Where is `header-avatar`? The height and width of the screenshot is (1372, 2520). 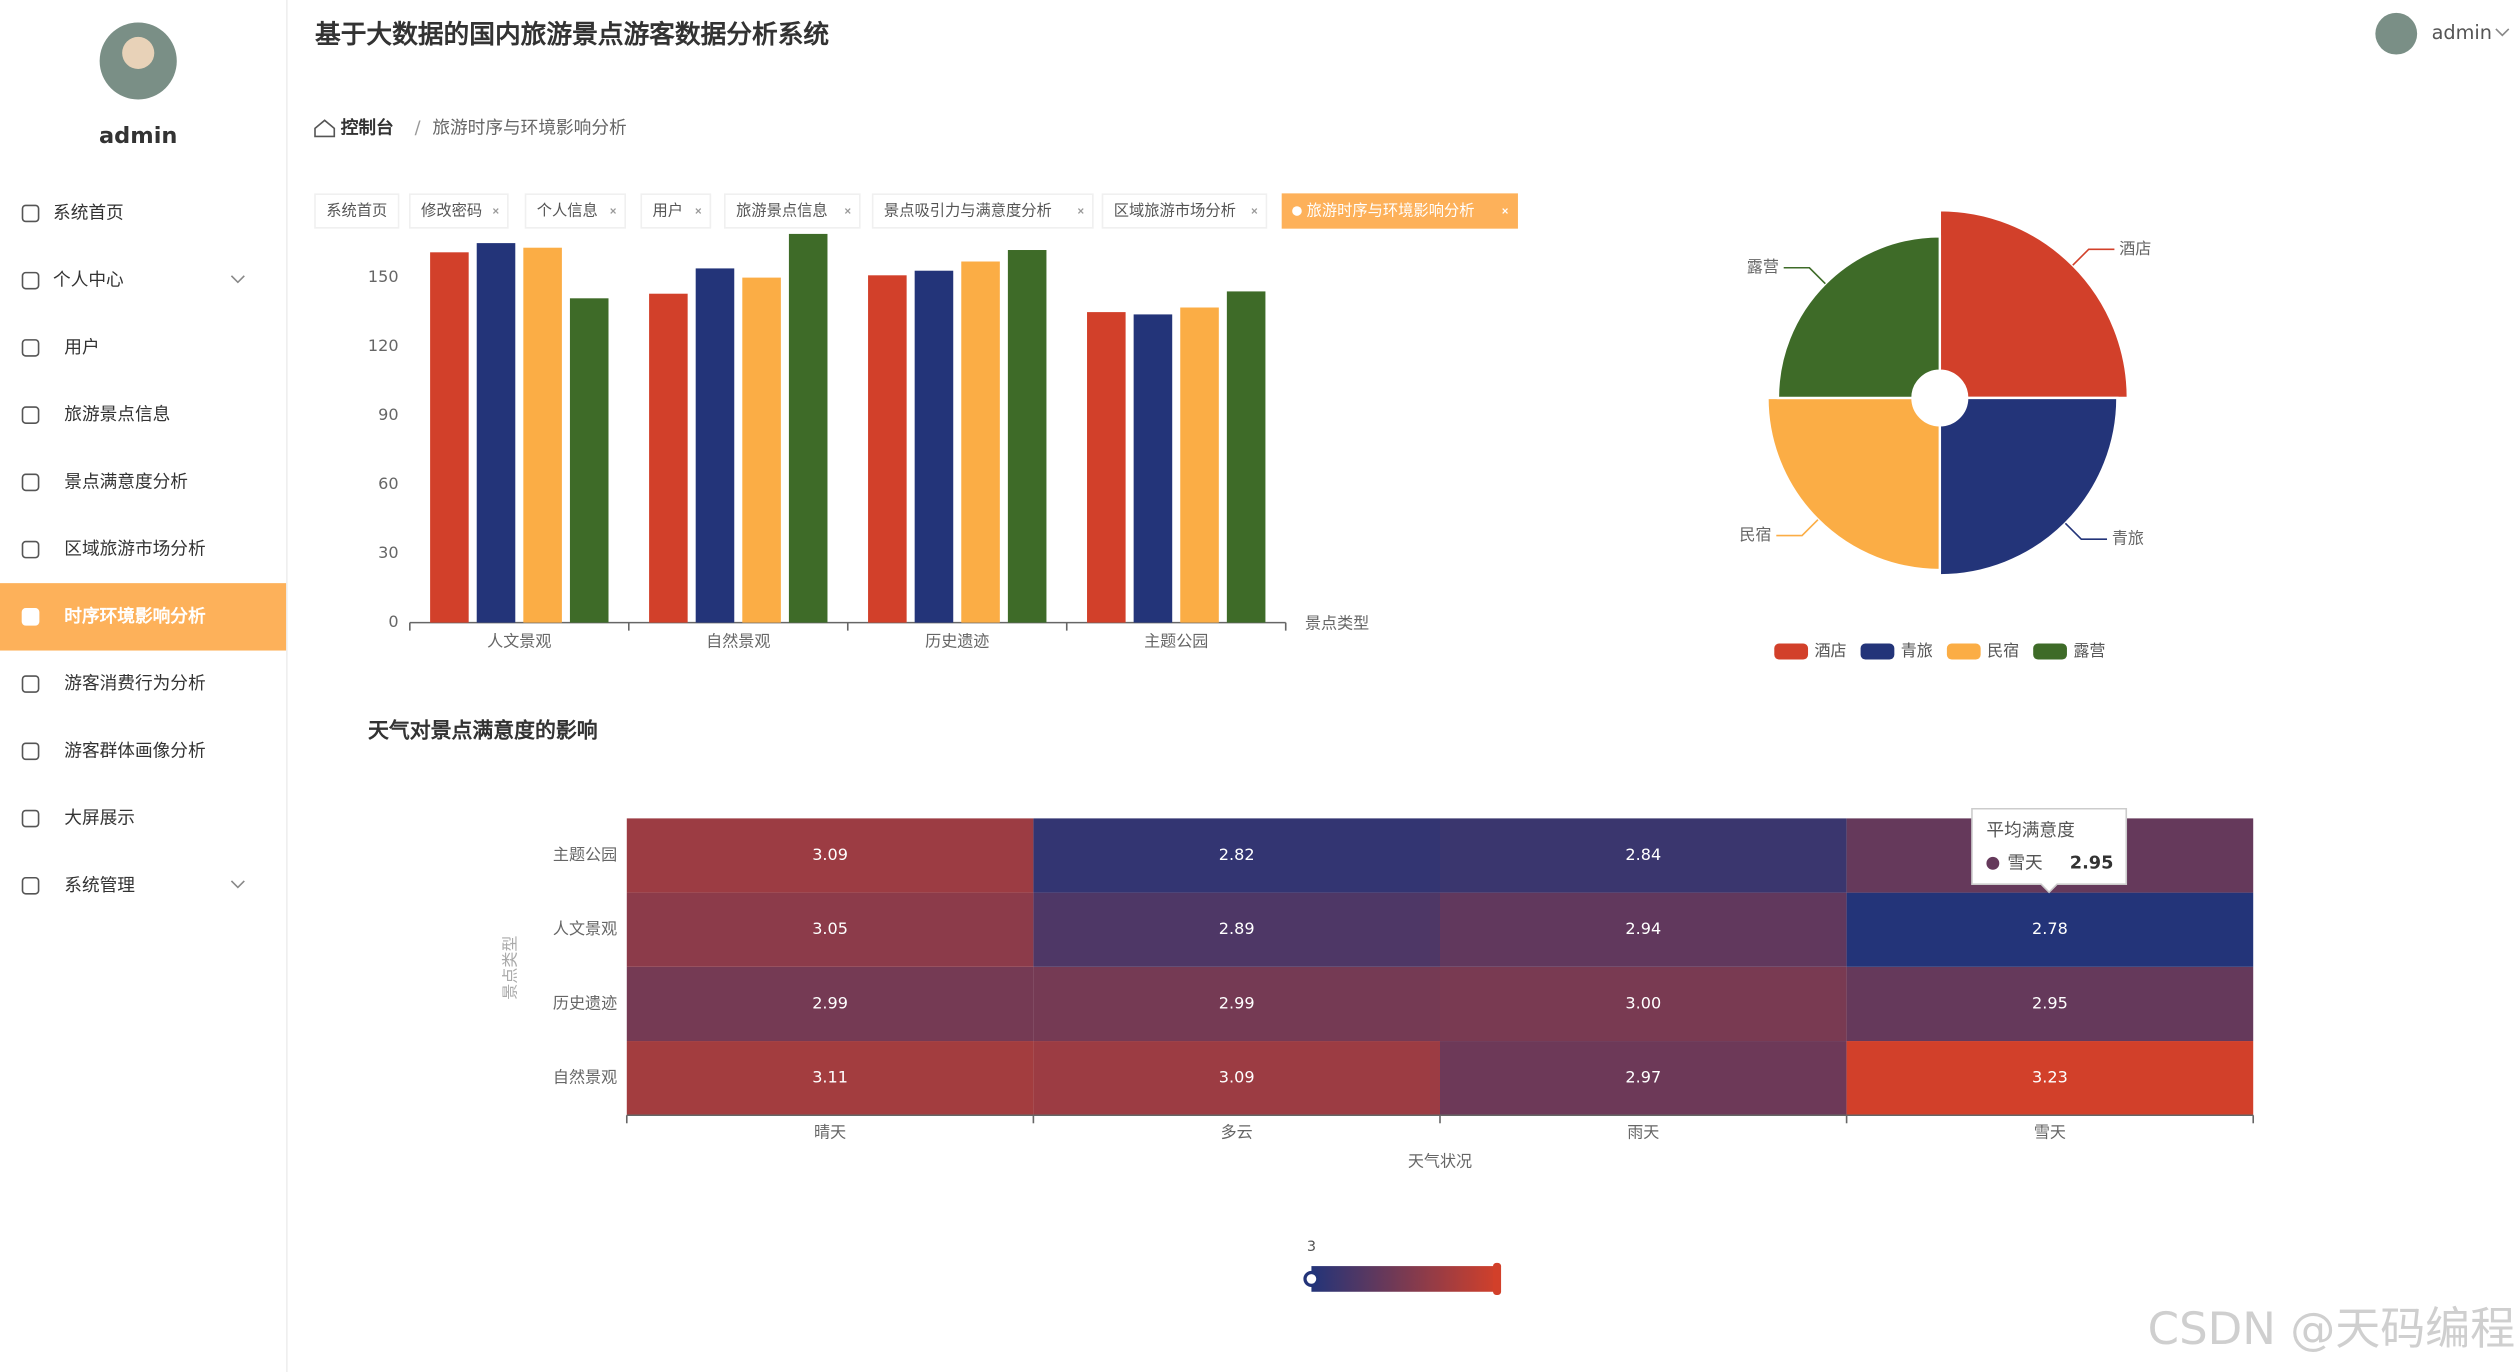 header-avatar is located at coordinates (2396, 33).